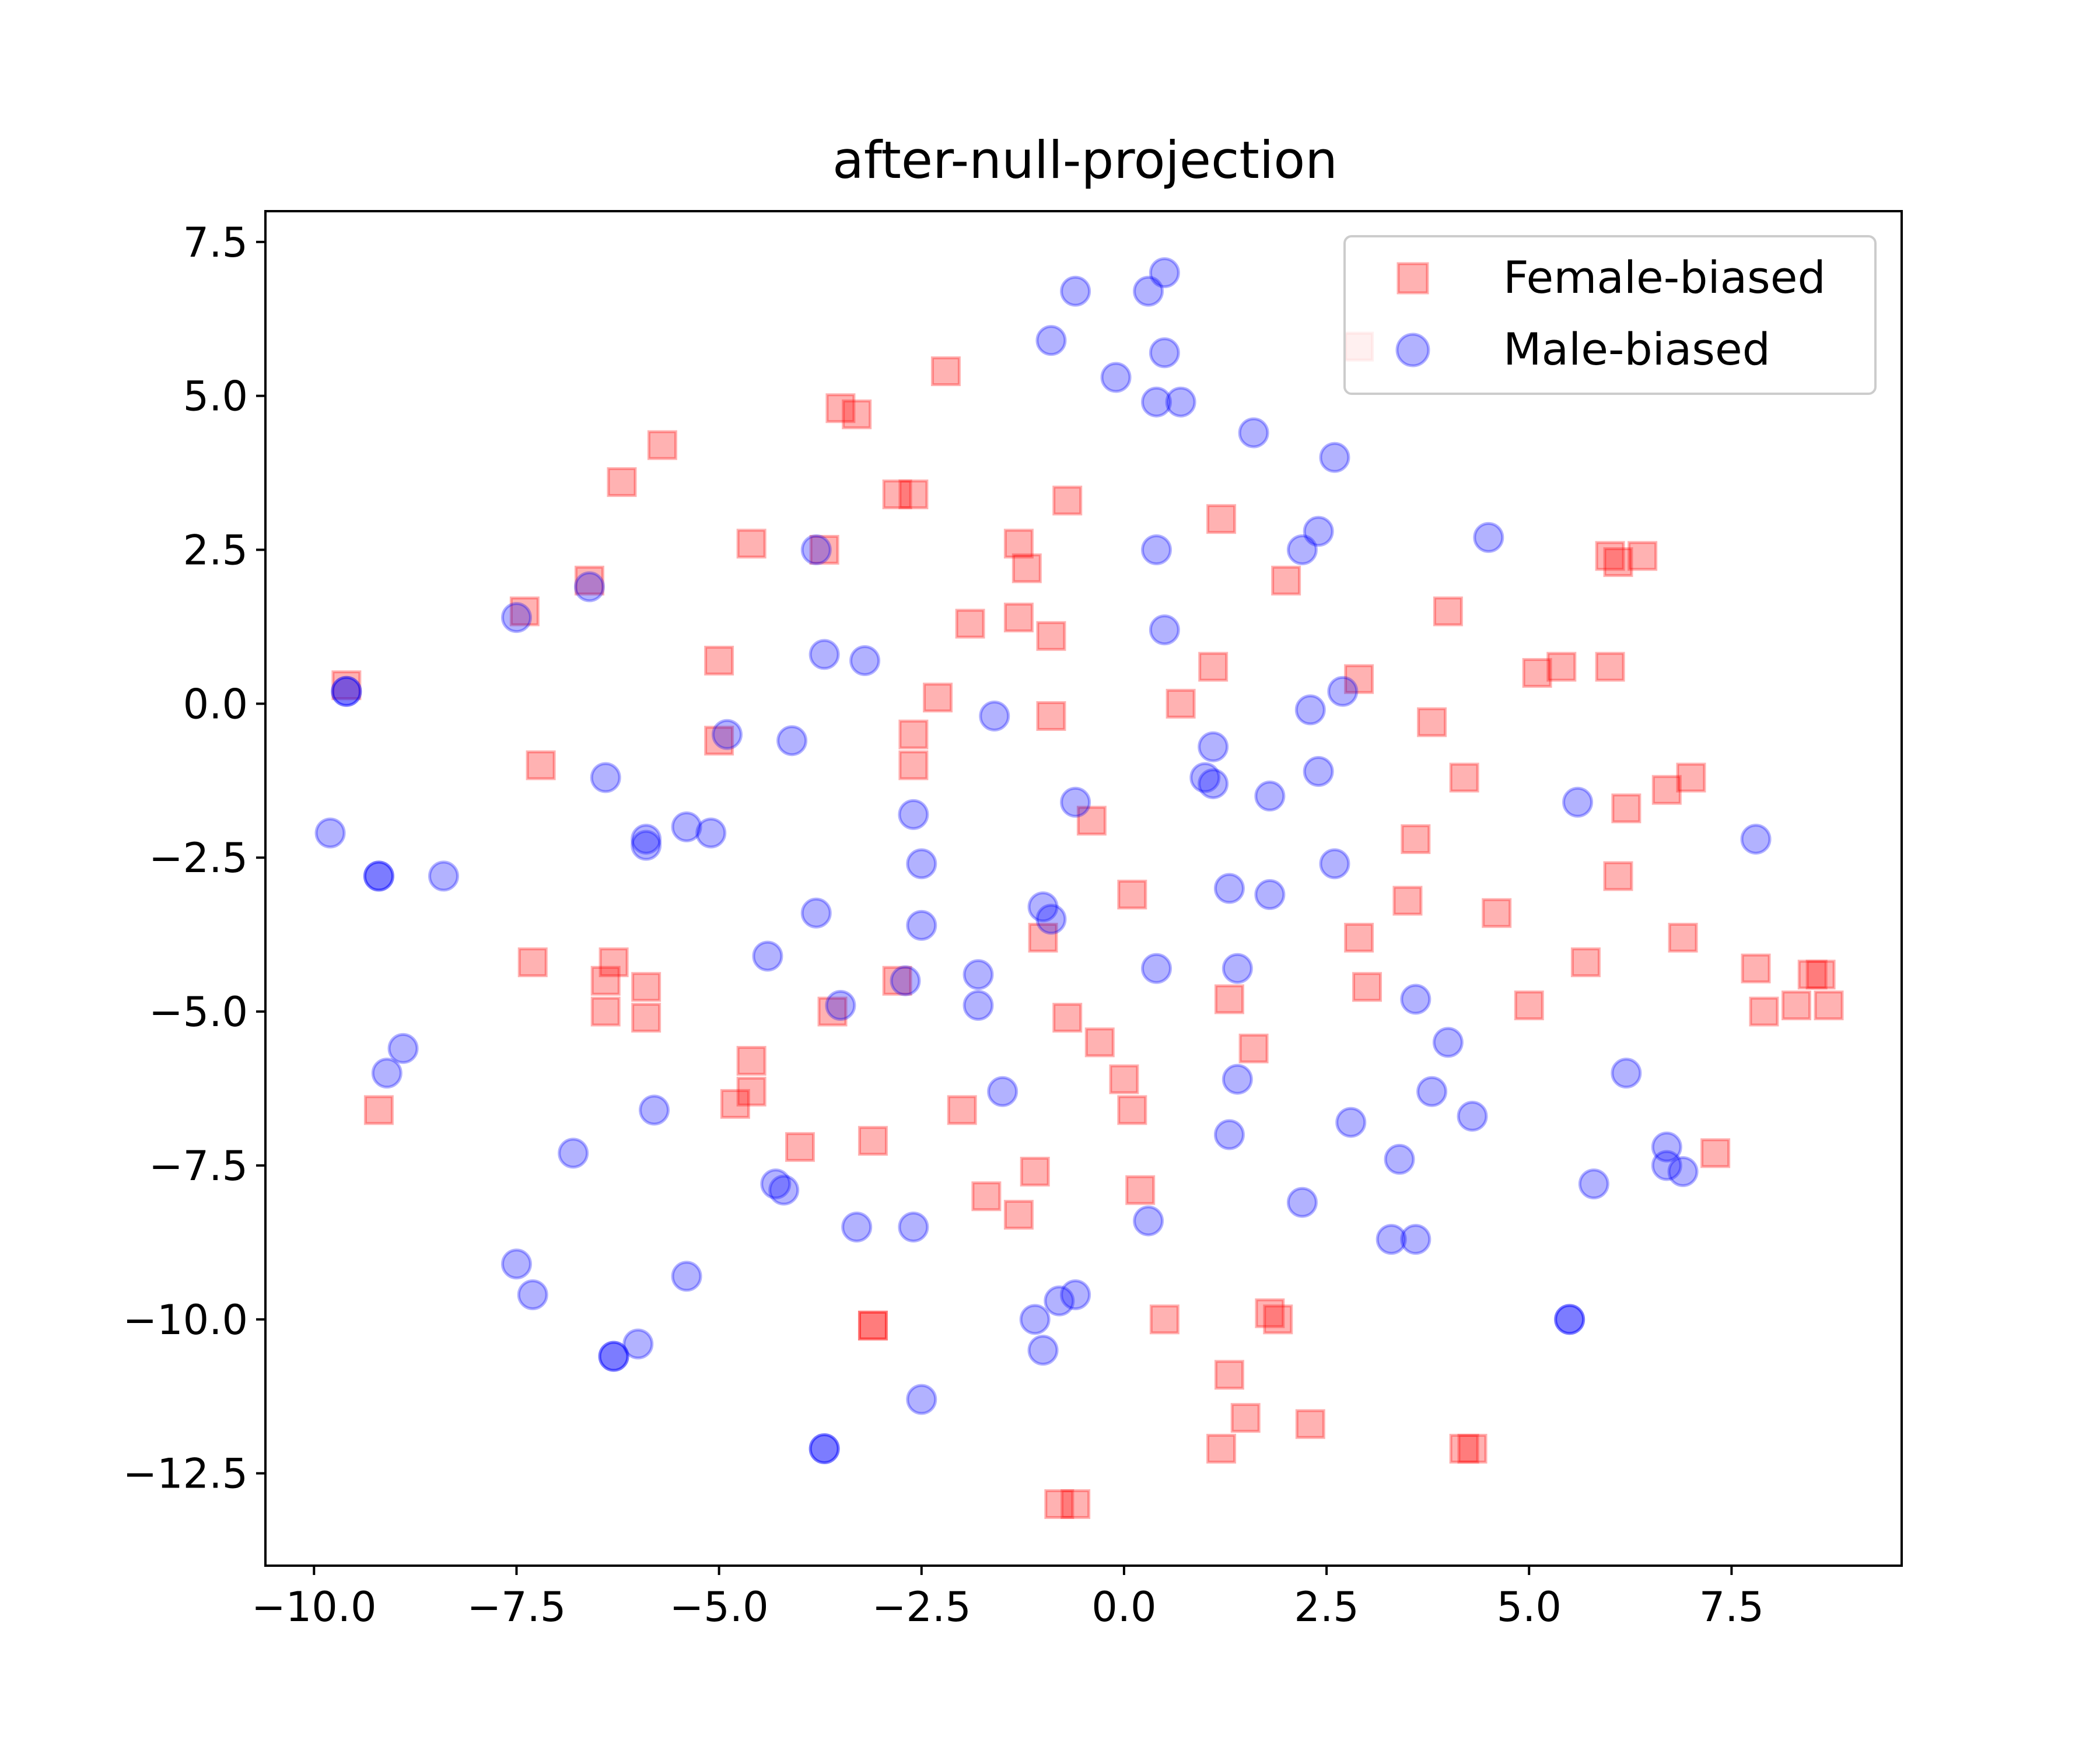 Image resolution: width=2100 pixels, height=1750 pixels. I want to click on y-tick-label: 0.0, so click(215, 704).